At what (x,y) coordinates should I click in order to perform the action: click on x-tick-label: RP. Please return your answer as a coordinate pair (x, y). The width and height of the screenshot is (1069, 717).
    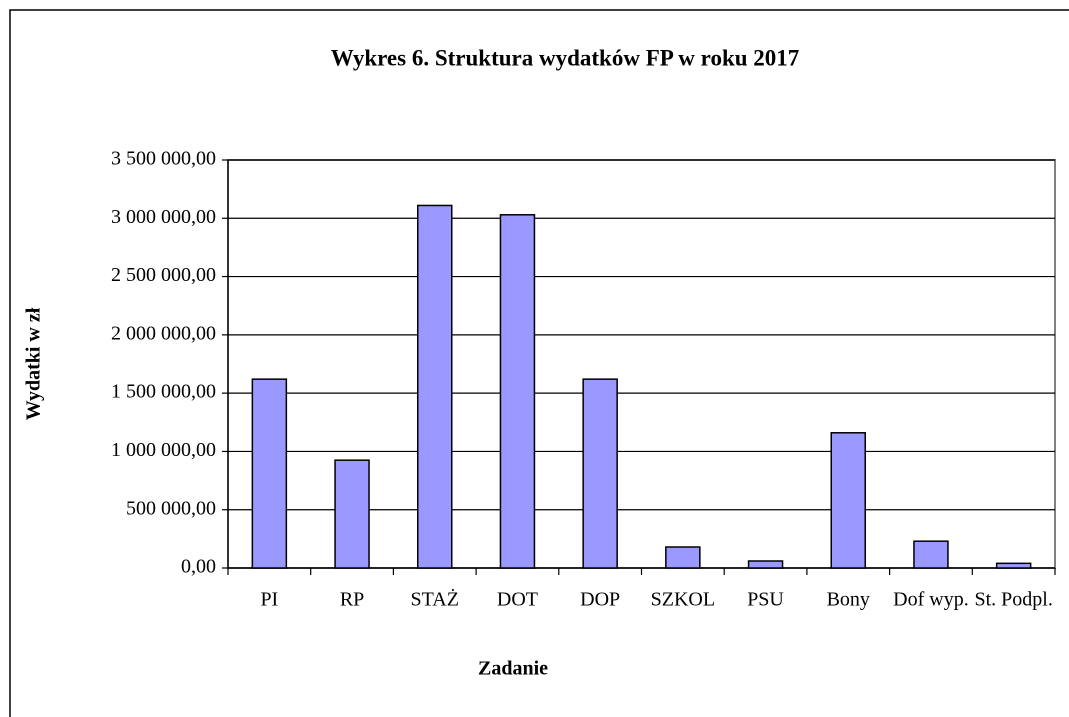
    Looking at the image, I should click on (352, 600).